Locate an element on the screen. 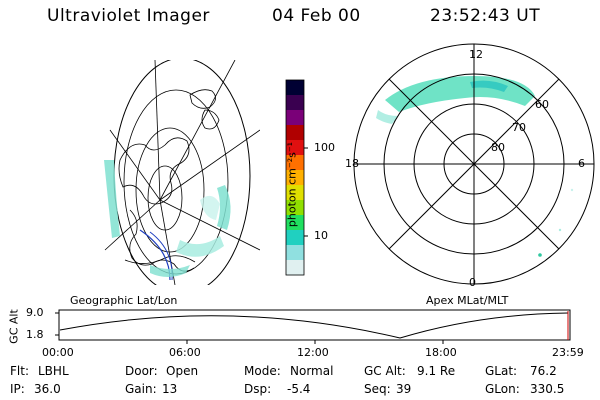 Image resolution: width=600 pixels, height=400 pixels. gain-label: Gain: is located at coordinates (141, 389).